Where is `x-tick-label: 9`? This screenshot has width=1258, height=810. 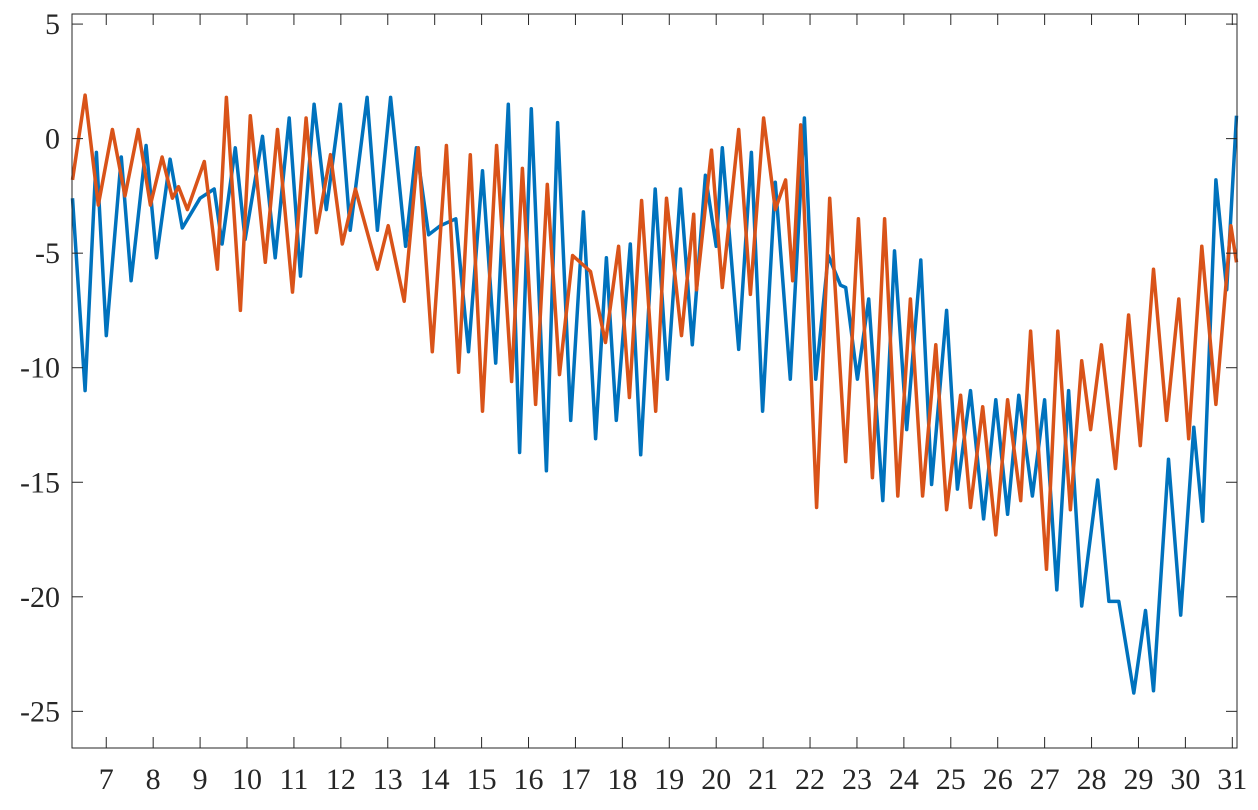 x-tick-label: 9 is located at coordinates (200, 779).